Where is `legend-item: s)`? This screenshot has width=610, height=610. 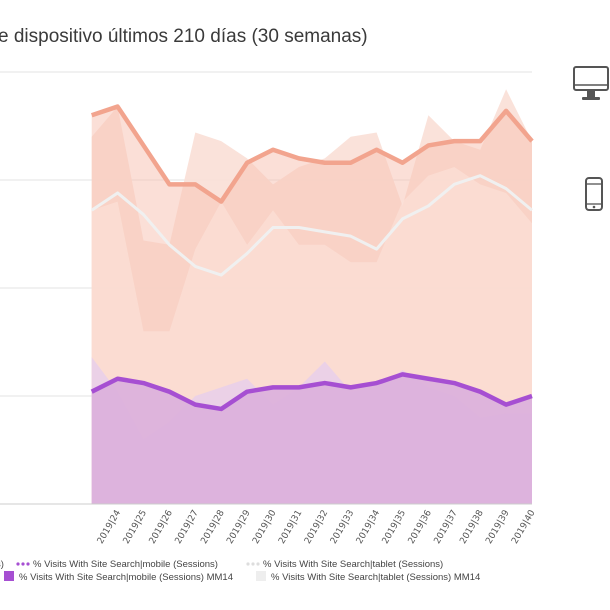 legend-item: s) is located at coordinates (2, 564).